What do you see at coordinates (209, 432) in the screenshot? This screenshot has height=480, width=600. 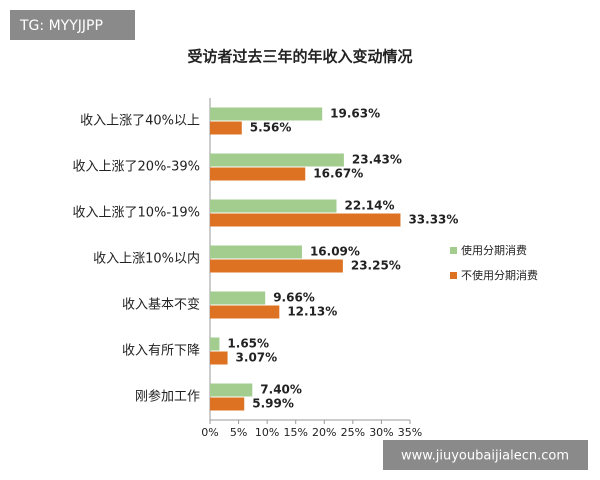 I see `x-tick-label: 0%` at bounding box center [209, 432].